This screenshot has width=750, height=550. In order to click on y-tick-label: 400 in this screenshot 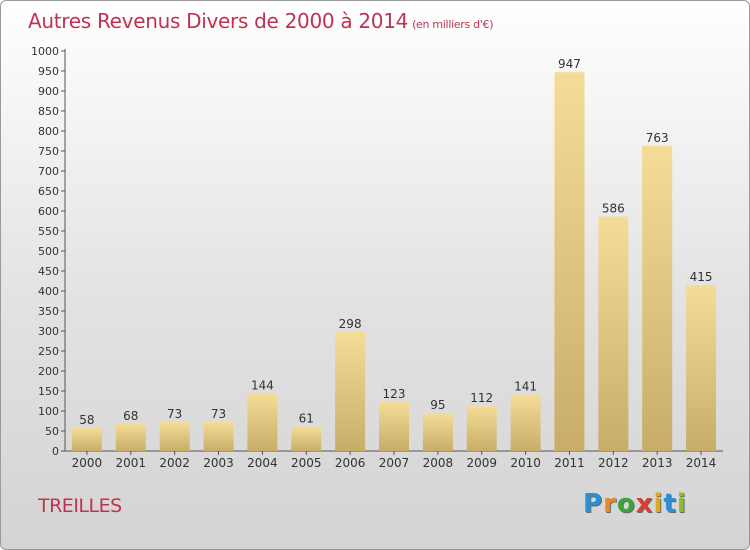, I will do `click(48, 291)`.